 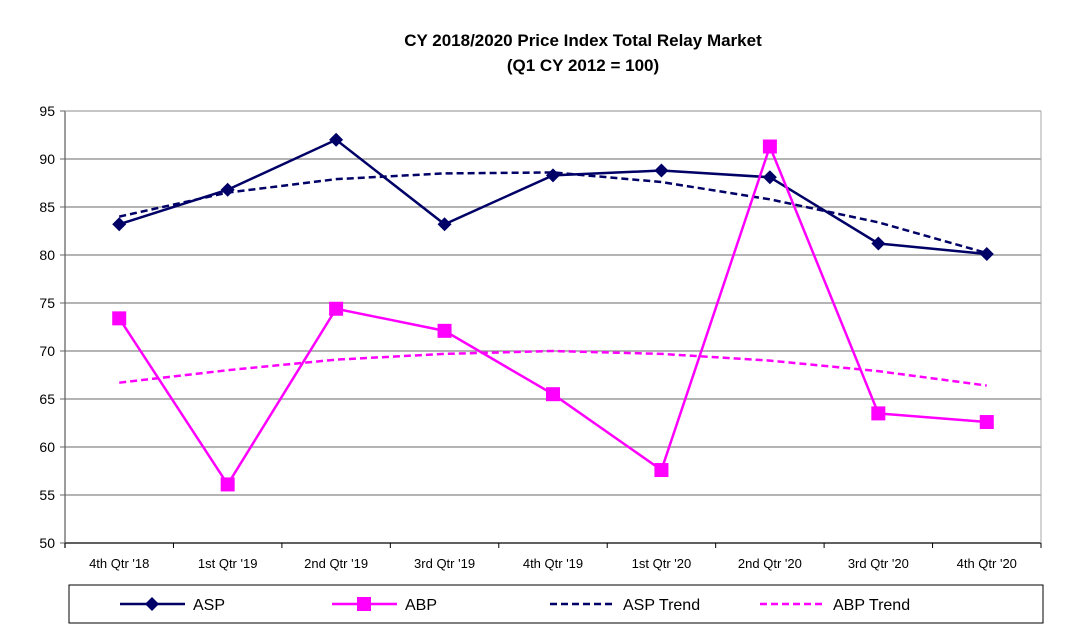 I want to click on legend-label: ASP, so click(x=209, y=605).